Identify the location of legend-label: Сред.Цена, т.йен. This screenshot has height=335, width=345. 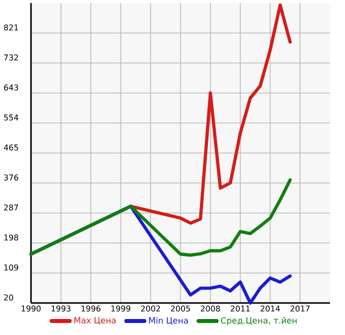
(259, 321).